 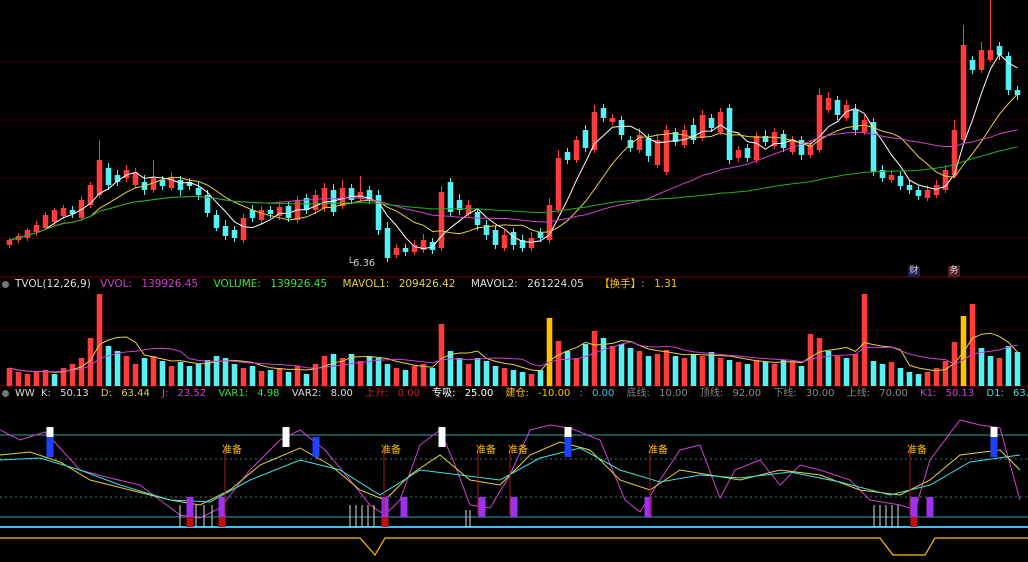 I want to click on mavol2-value: 261224.05, so click(x=555, y=284).